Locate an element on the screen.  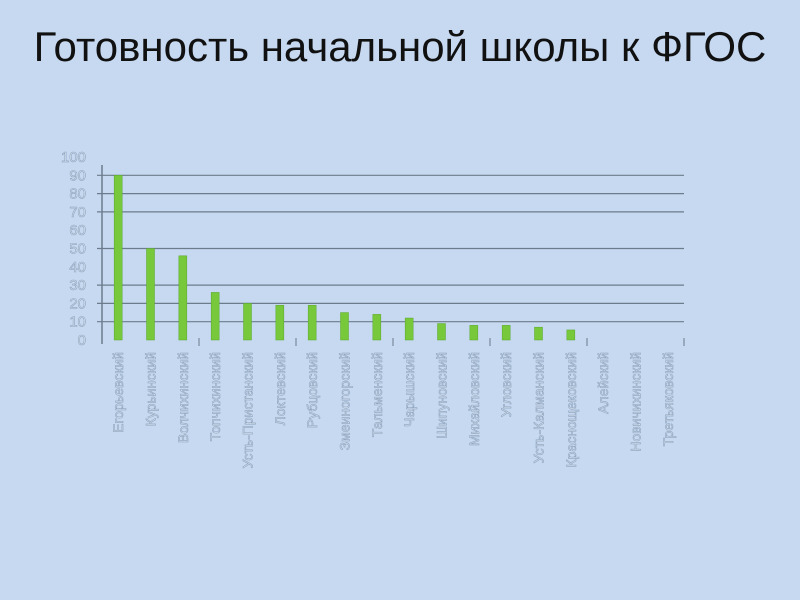
x-tick-label: Усть-Калманский is located at coordinates (539, 407).